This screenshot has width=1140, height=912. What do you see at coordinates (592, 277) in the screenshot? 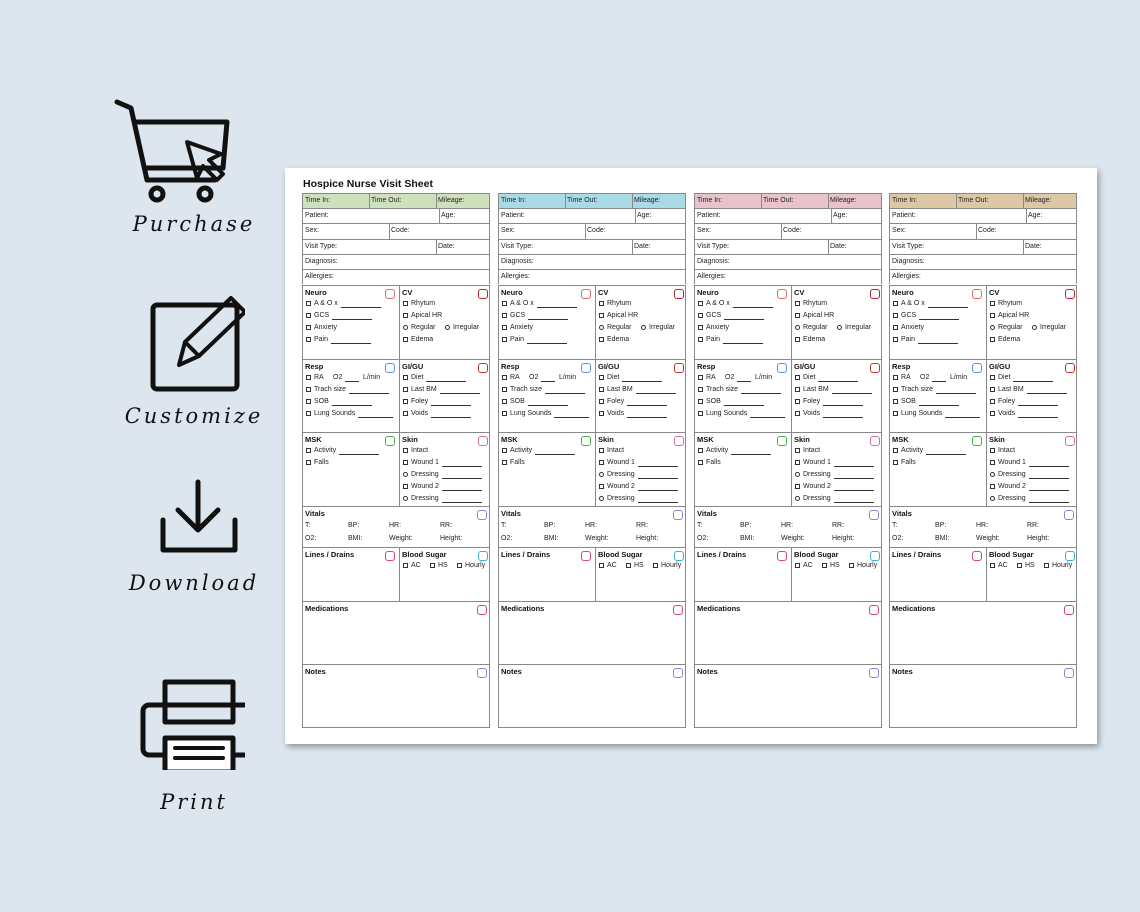
I see `header-row: Allergies:` at bounding box center [592, 277].